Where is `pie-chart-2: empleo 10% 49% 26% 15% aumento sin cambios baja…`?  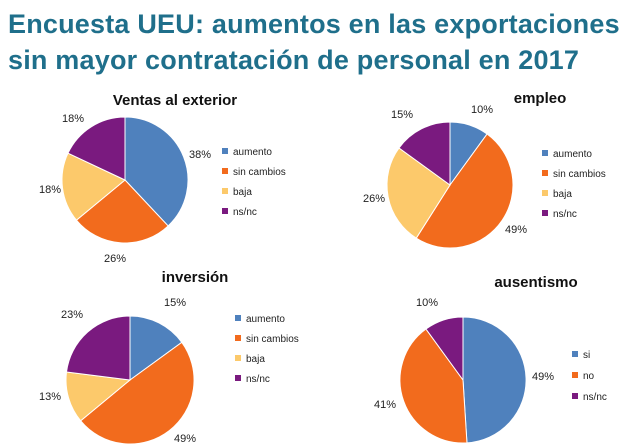 pie-chart-2: empleo 10% 49% 26% 15% aumento sin cambios baja… is located at coordinates (484, 169).